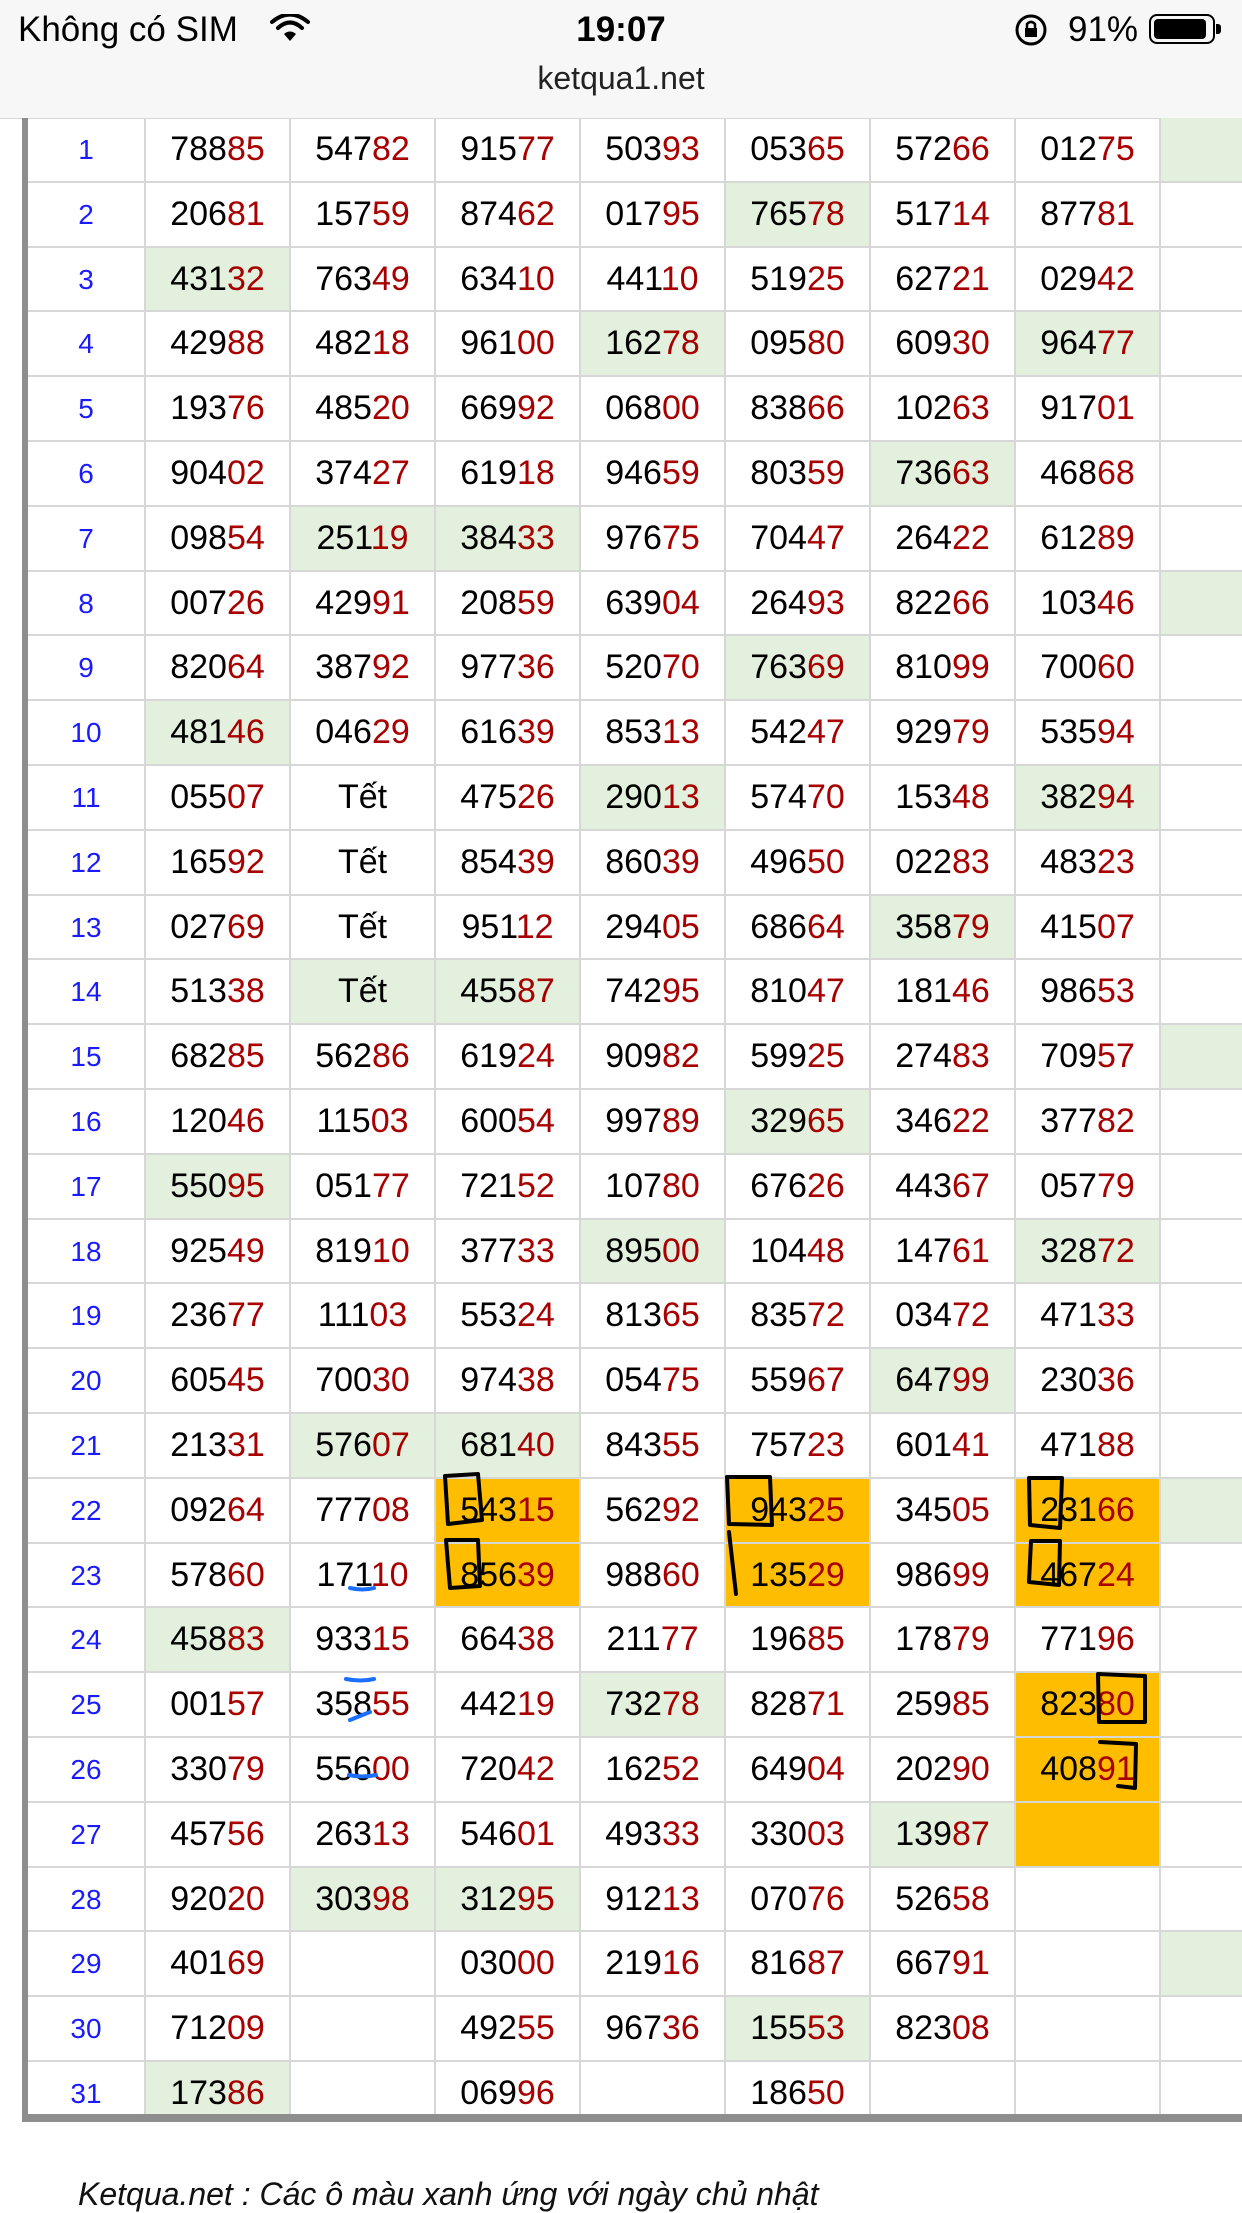 This screenshot has width=1242, height=2213. Describe the element at coordinates (216, 343) in the screenshot. I see `result-cell: 42988` at that location.